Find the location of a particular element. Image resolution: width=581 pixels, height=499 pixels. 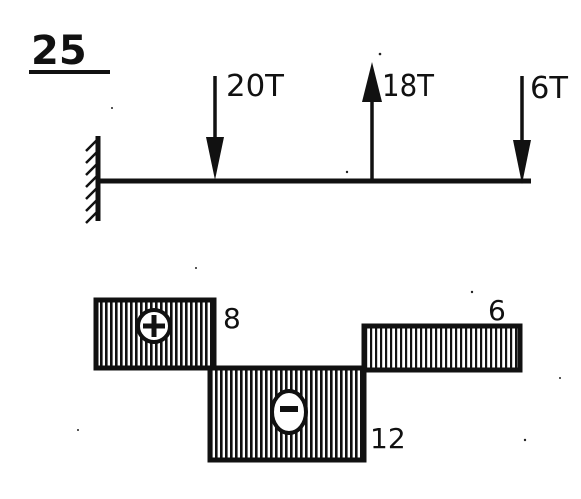

minus-sign-icon is located at coordinates (289, 412).